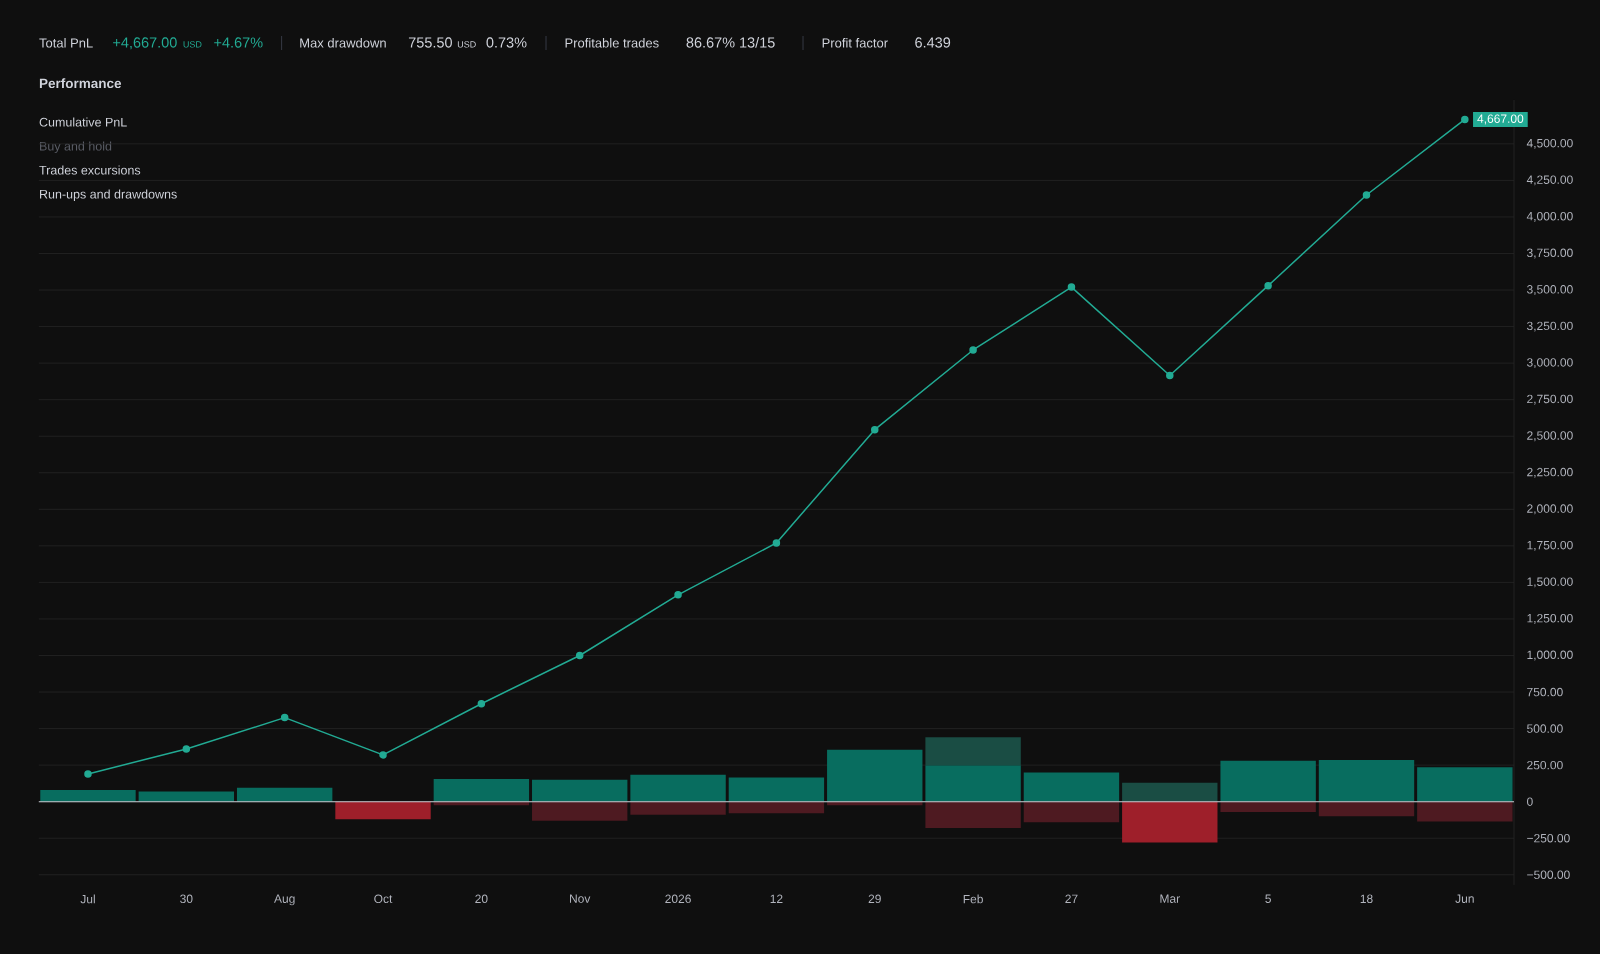 The image size is (1600, 954). I want to click on y-tick-label: 3,750.00, so click(1549, 253).